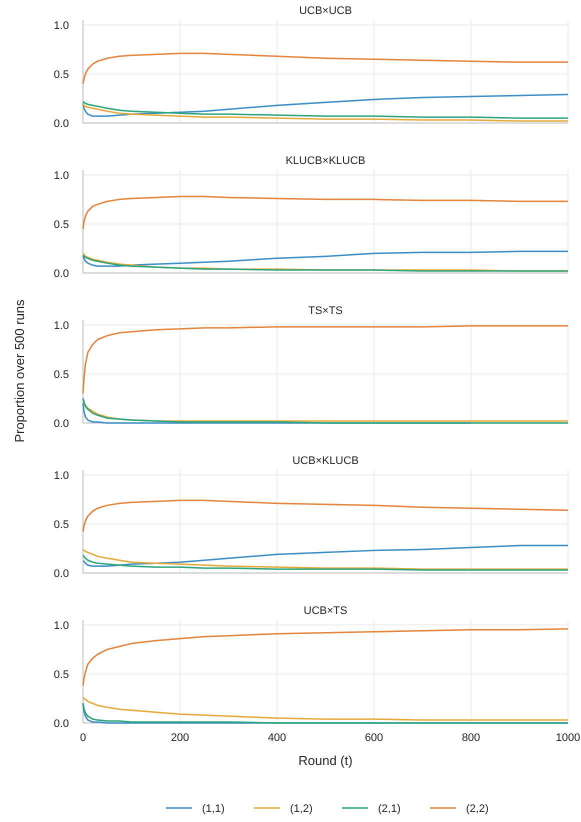  Describe the element at coordinates (326, 161) in the screenshot. I see `chart-title: KLUCB×KLUCB` at that location.